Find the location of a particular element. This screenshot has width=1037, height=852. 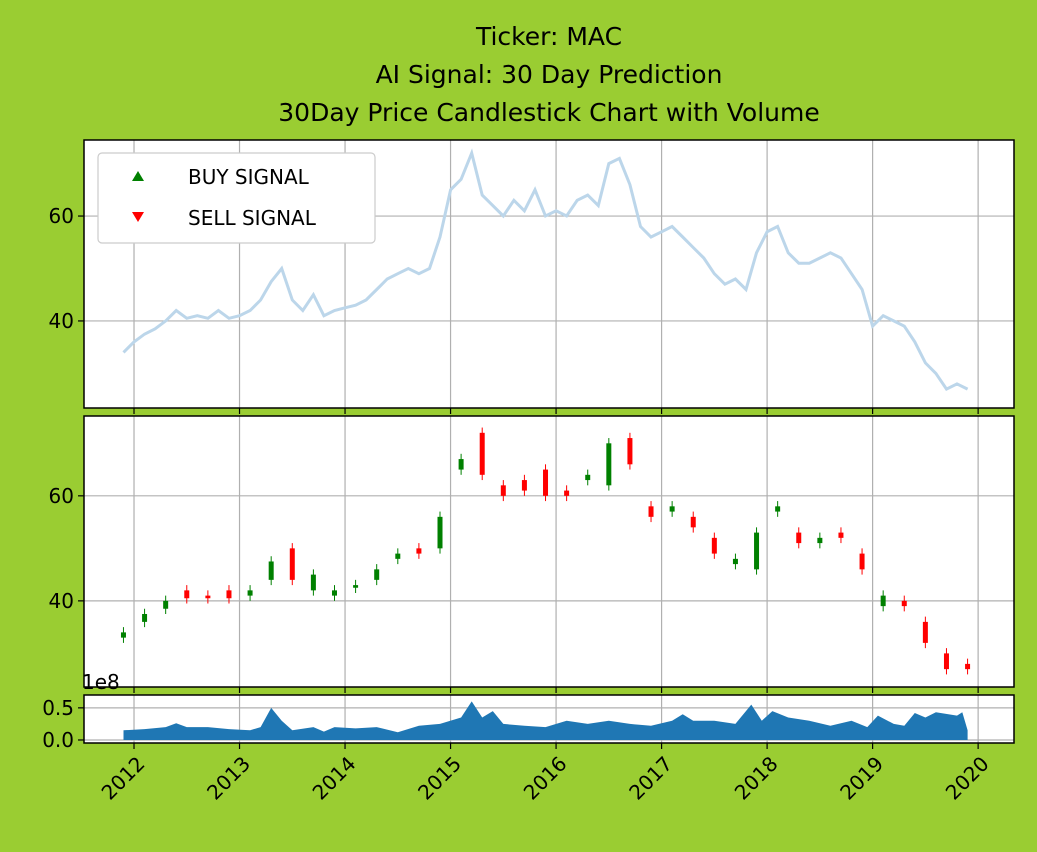

legend-box is located at coordinates (236, 198).